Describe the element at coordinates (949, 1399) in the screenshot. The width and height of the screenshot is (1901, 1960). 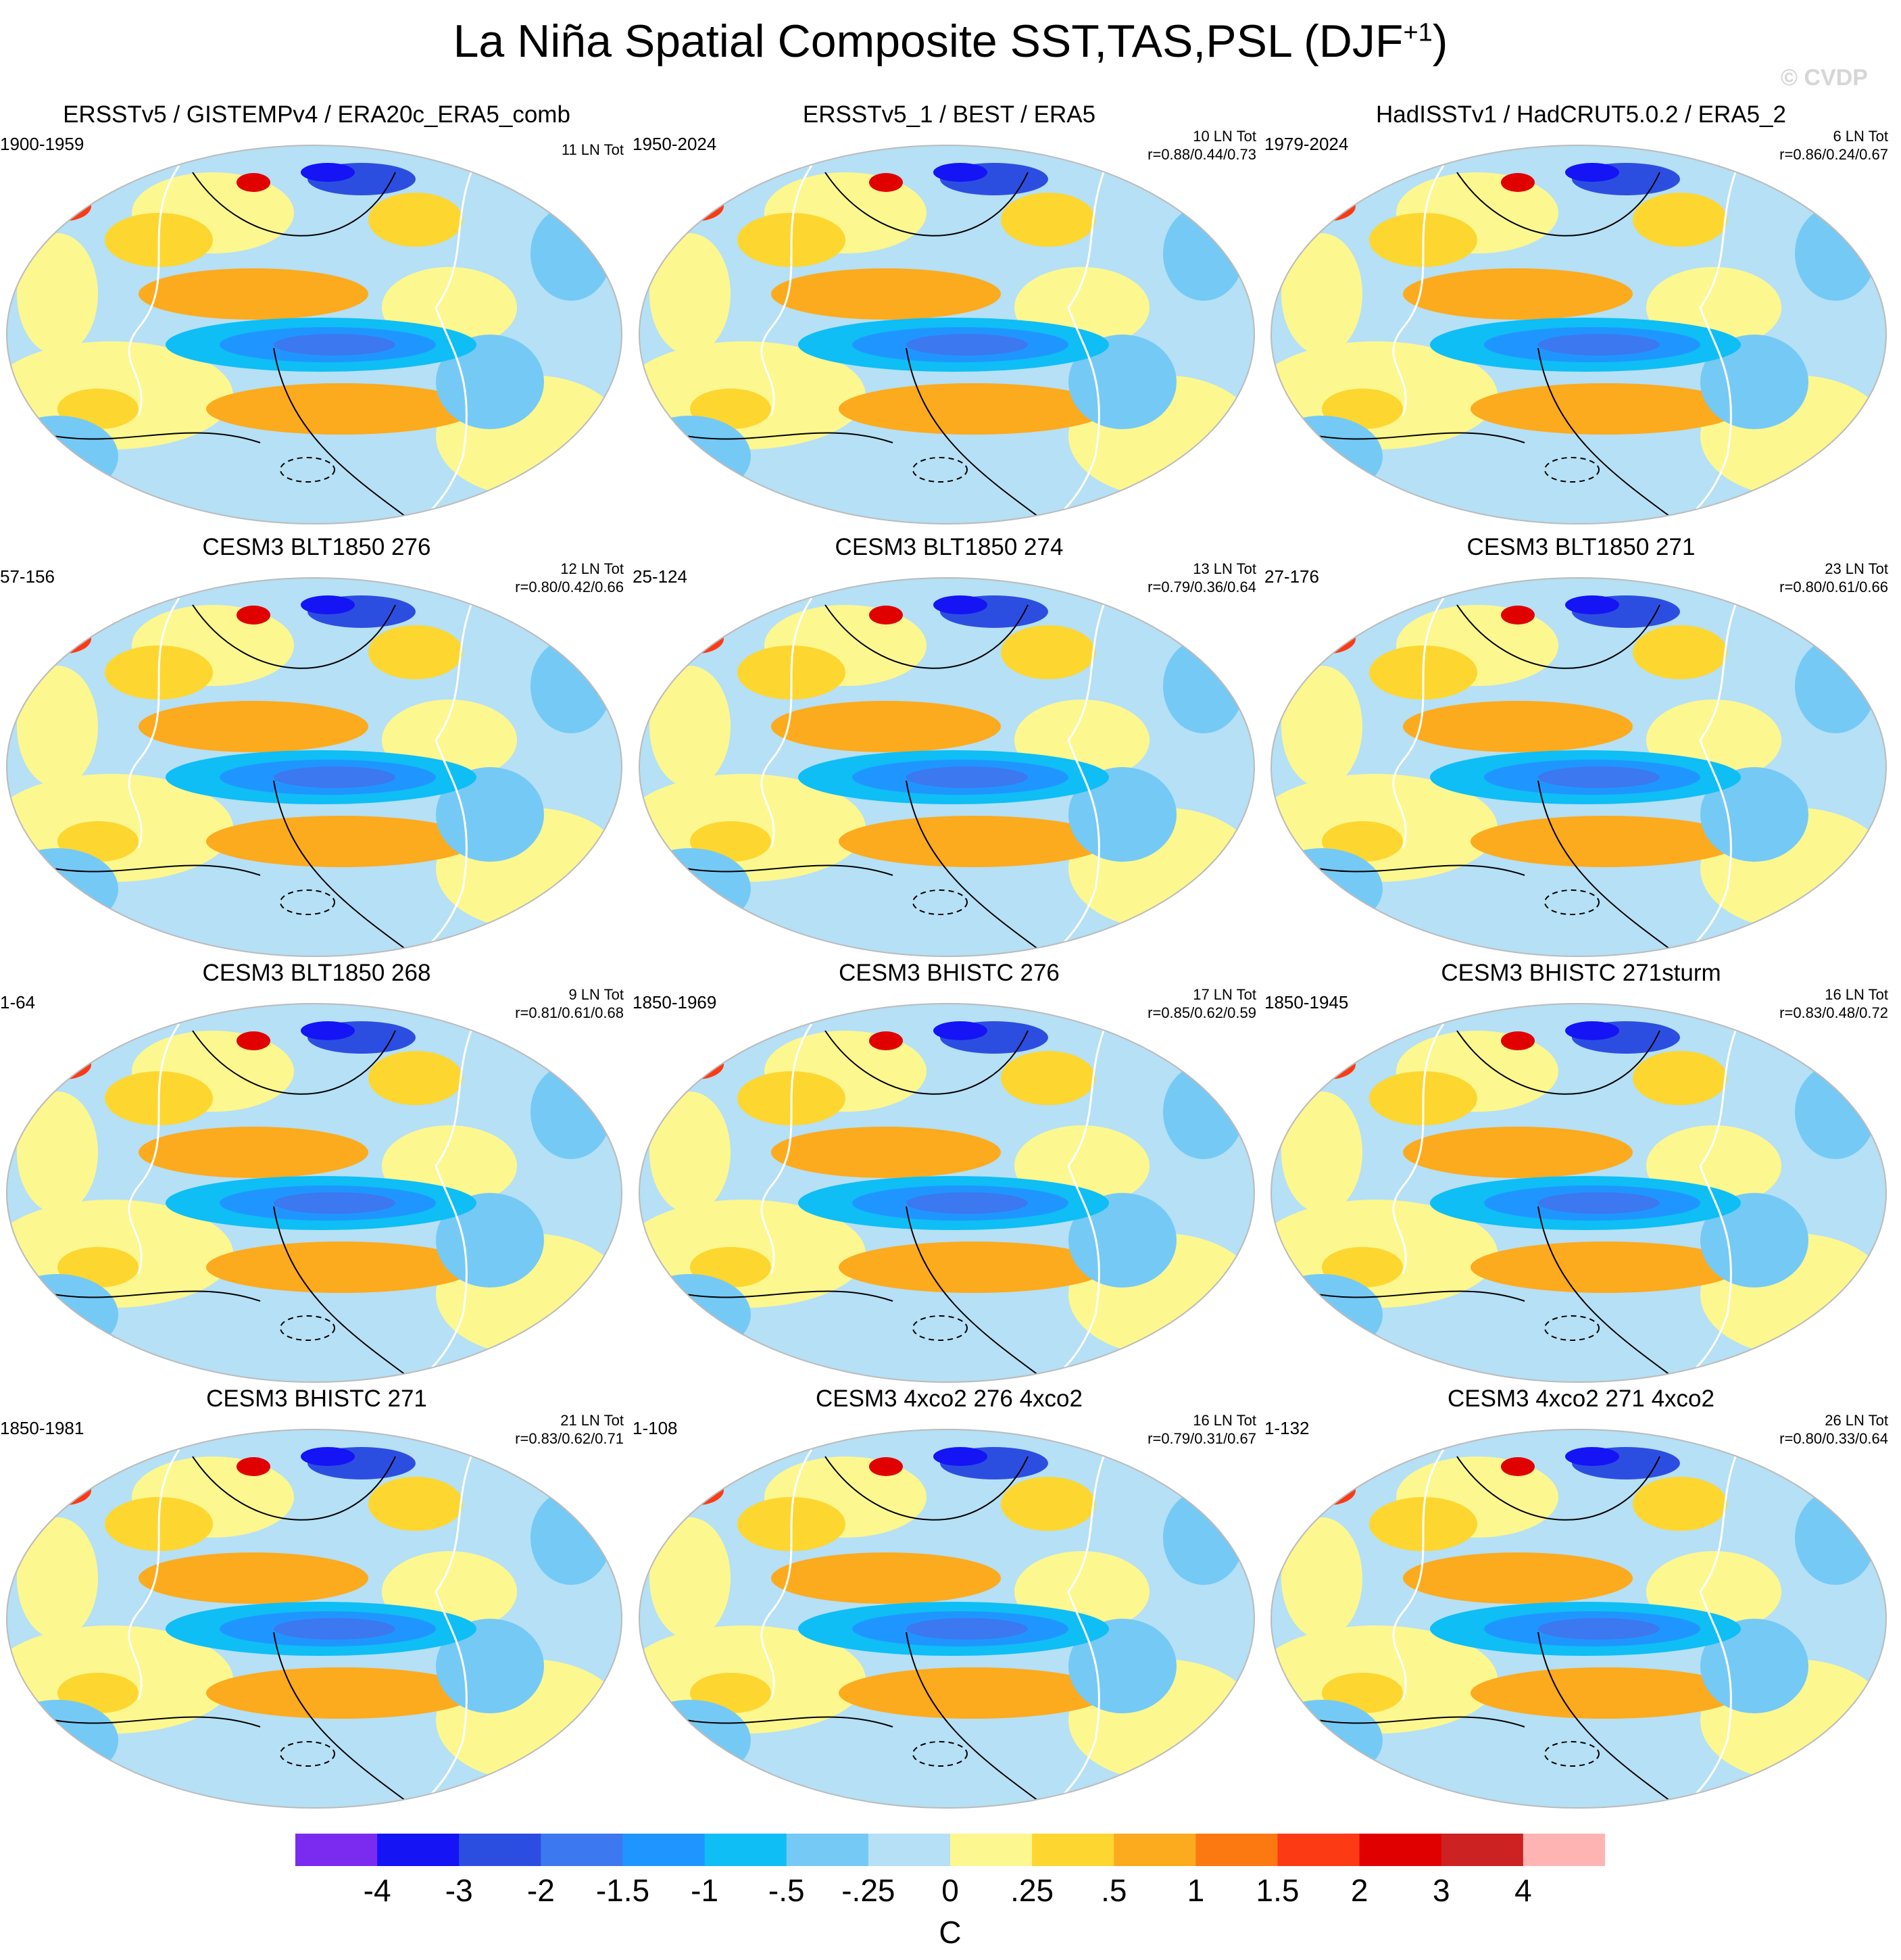
I see `panel-title: CESM3 4xco2 276 4xco2` at that location.